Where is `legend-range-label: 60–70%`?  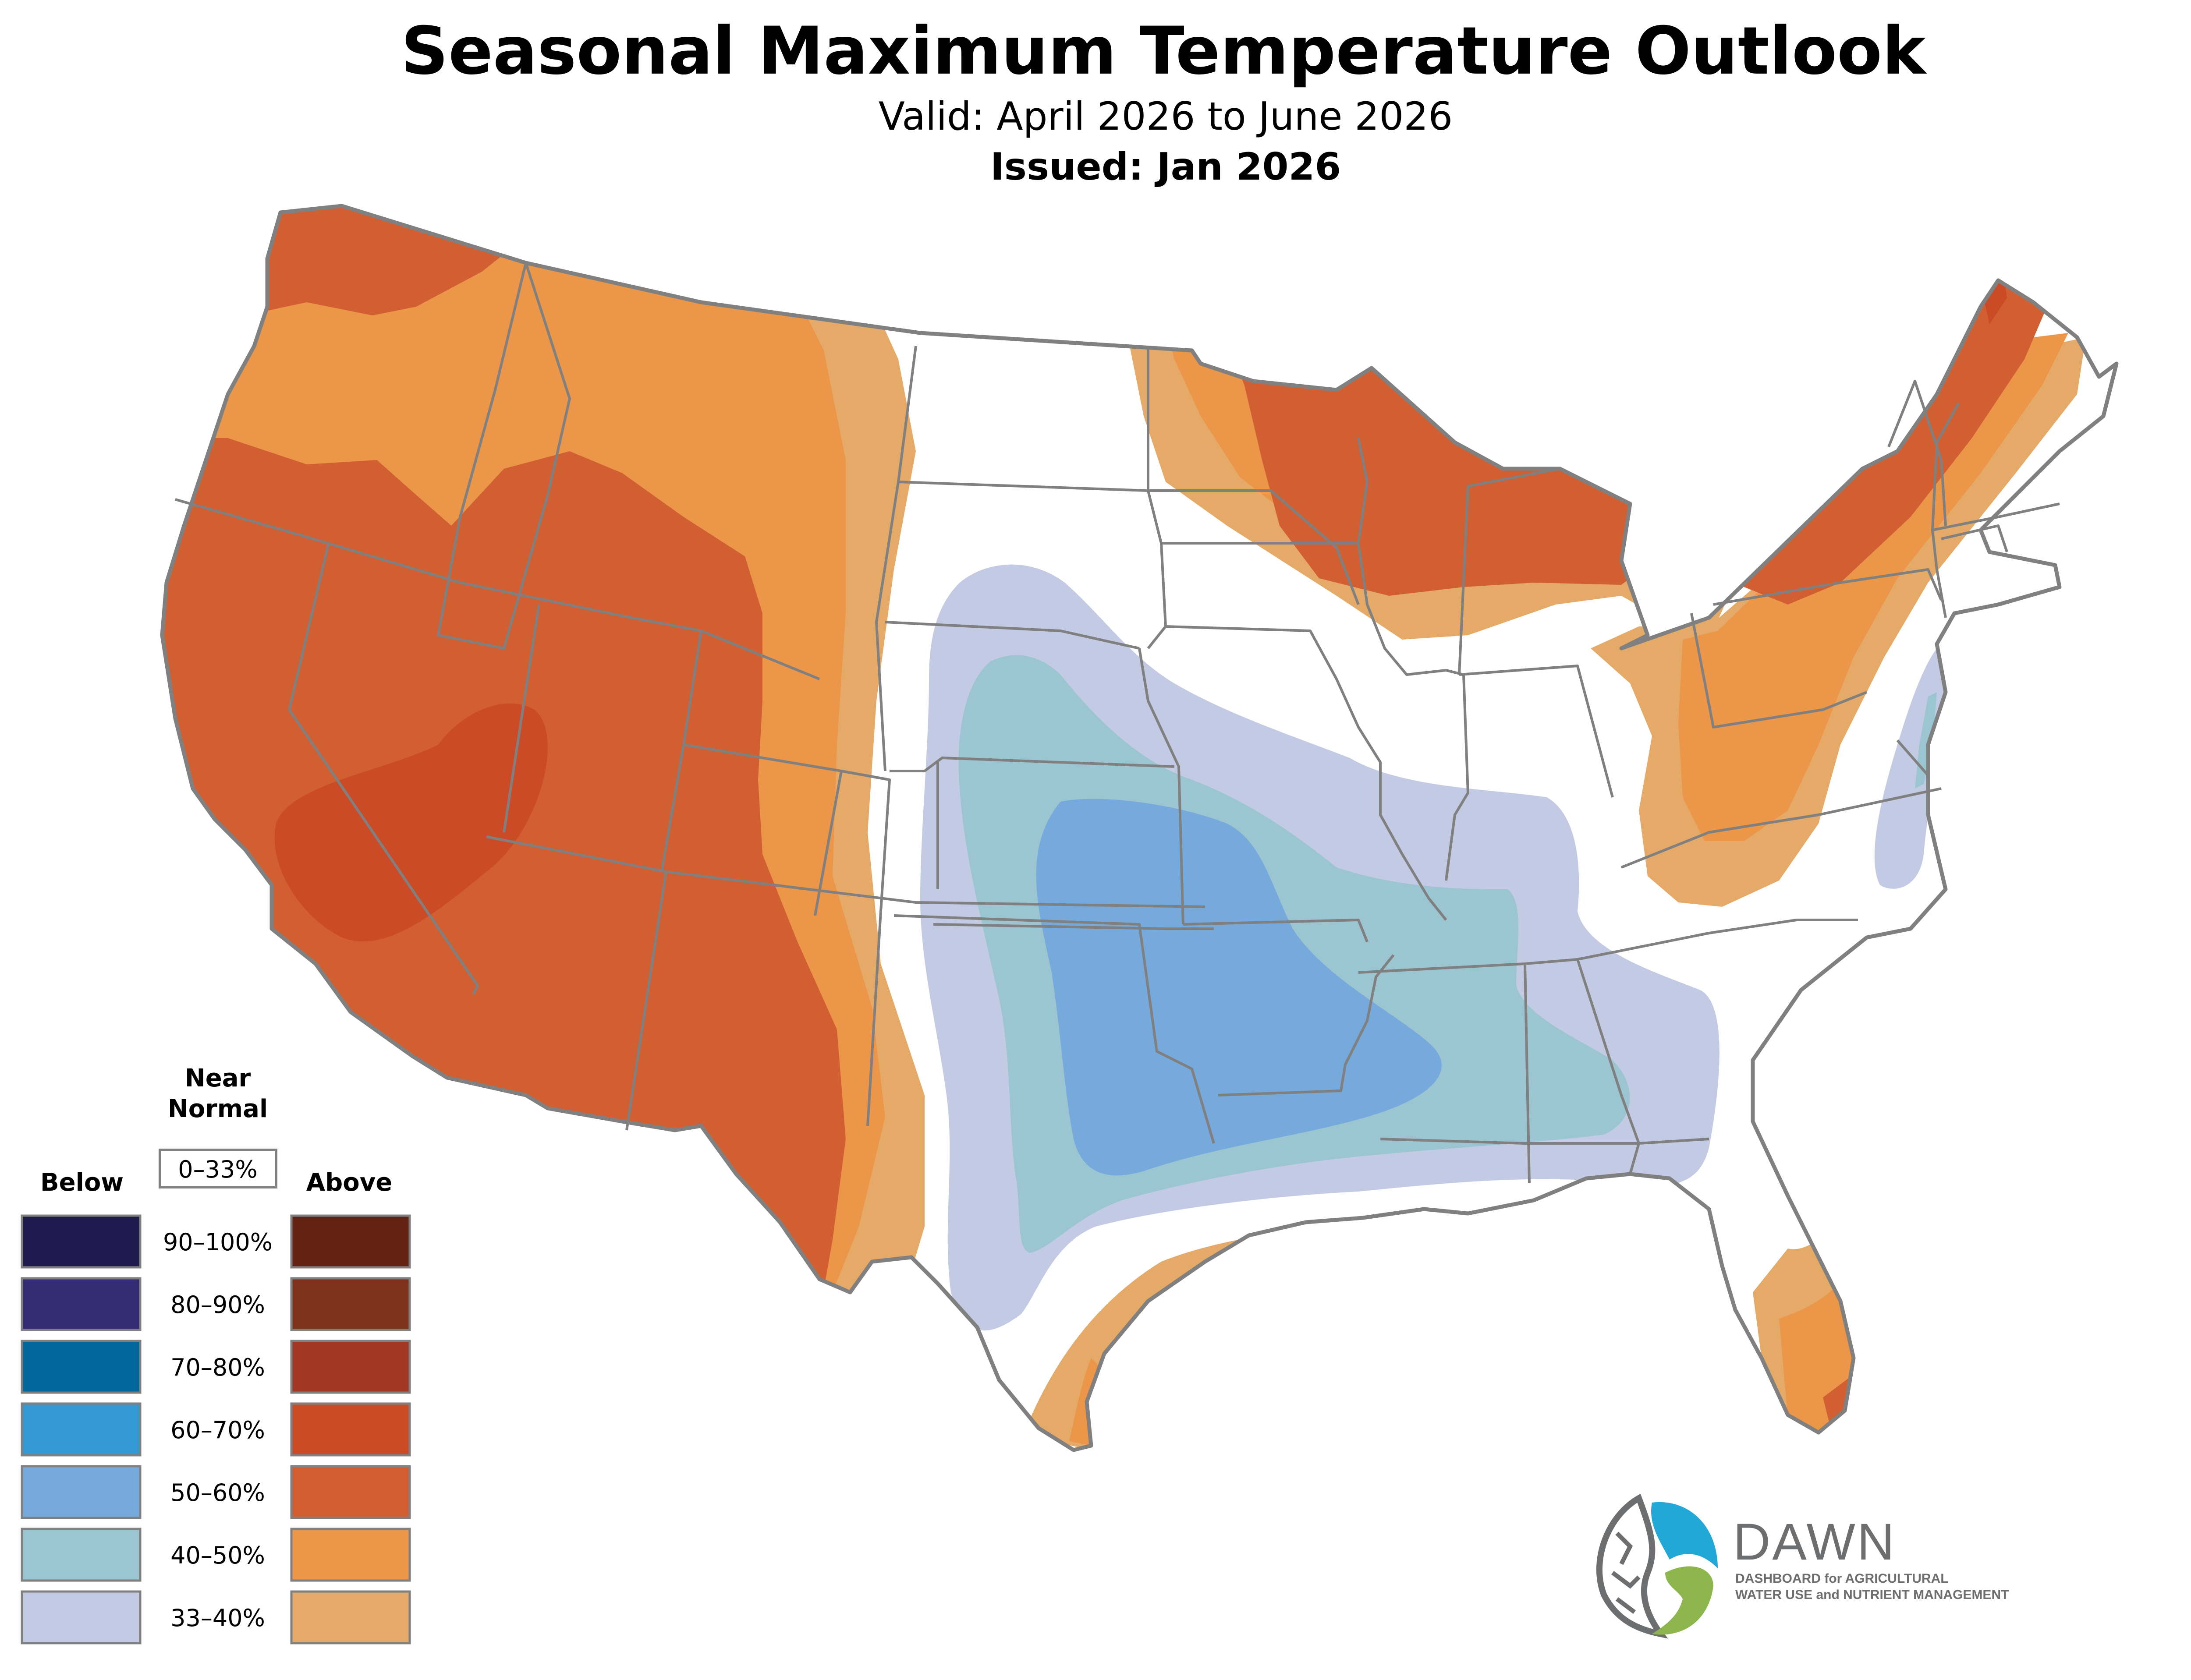
legend-range-label: 60–70% is located at coordinates (217, 1430).